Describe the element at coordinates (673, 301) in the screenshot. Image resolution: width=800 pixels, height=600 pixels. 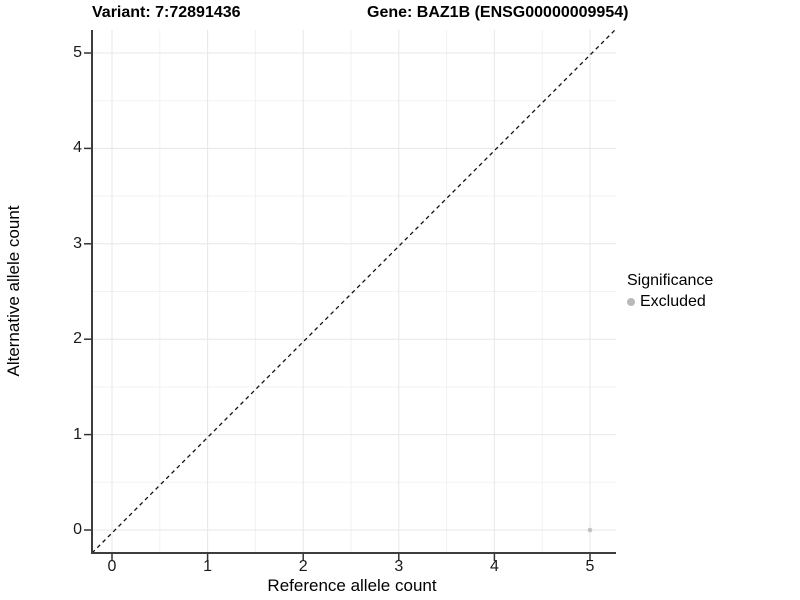
I see `legend-item-label: Excluded` at that location.